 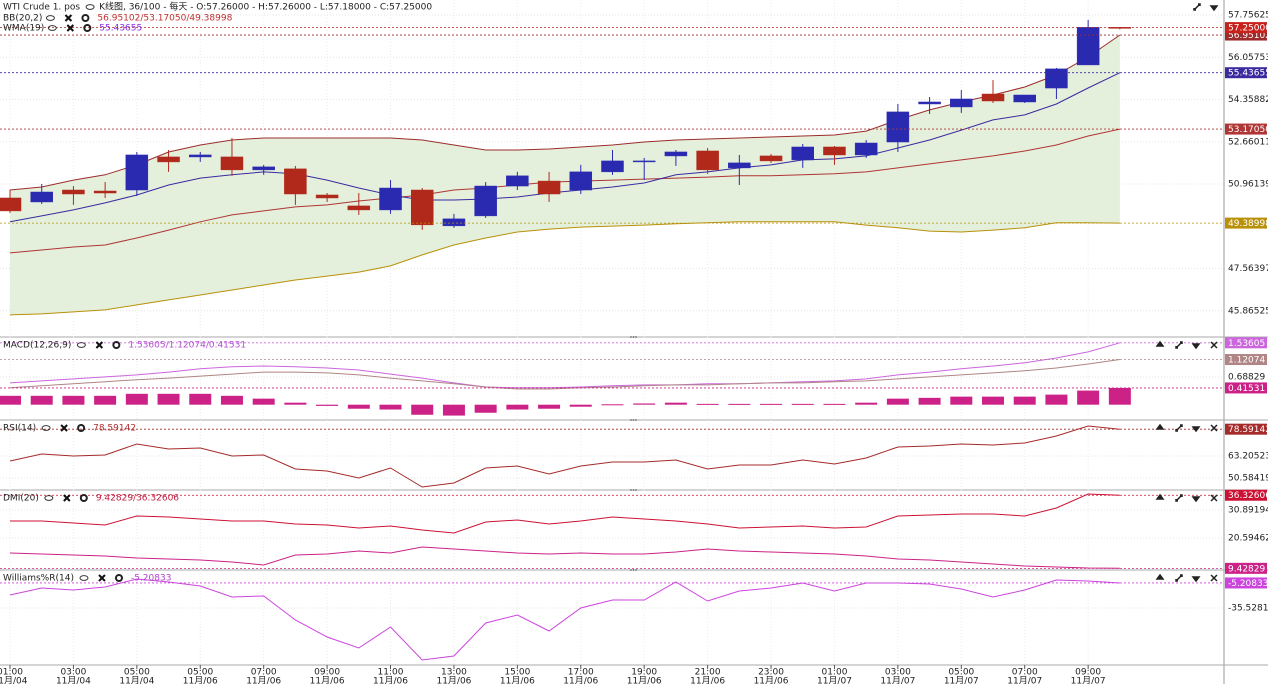 I want to click on last-close-label: 57.25000, so click(x=1248, y=29).